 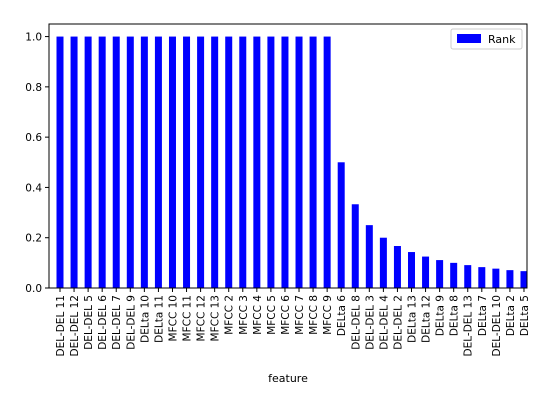 I want to click on x-tick-label: DELta 11, so click(x=159, y=319).